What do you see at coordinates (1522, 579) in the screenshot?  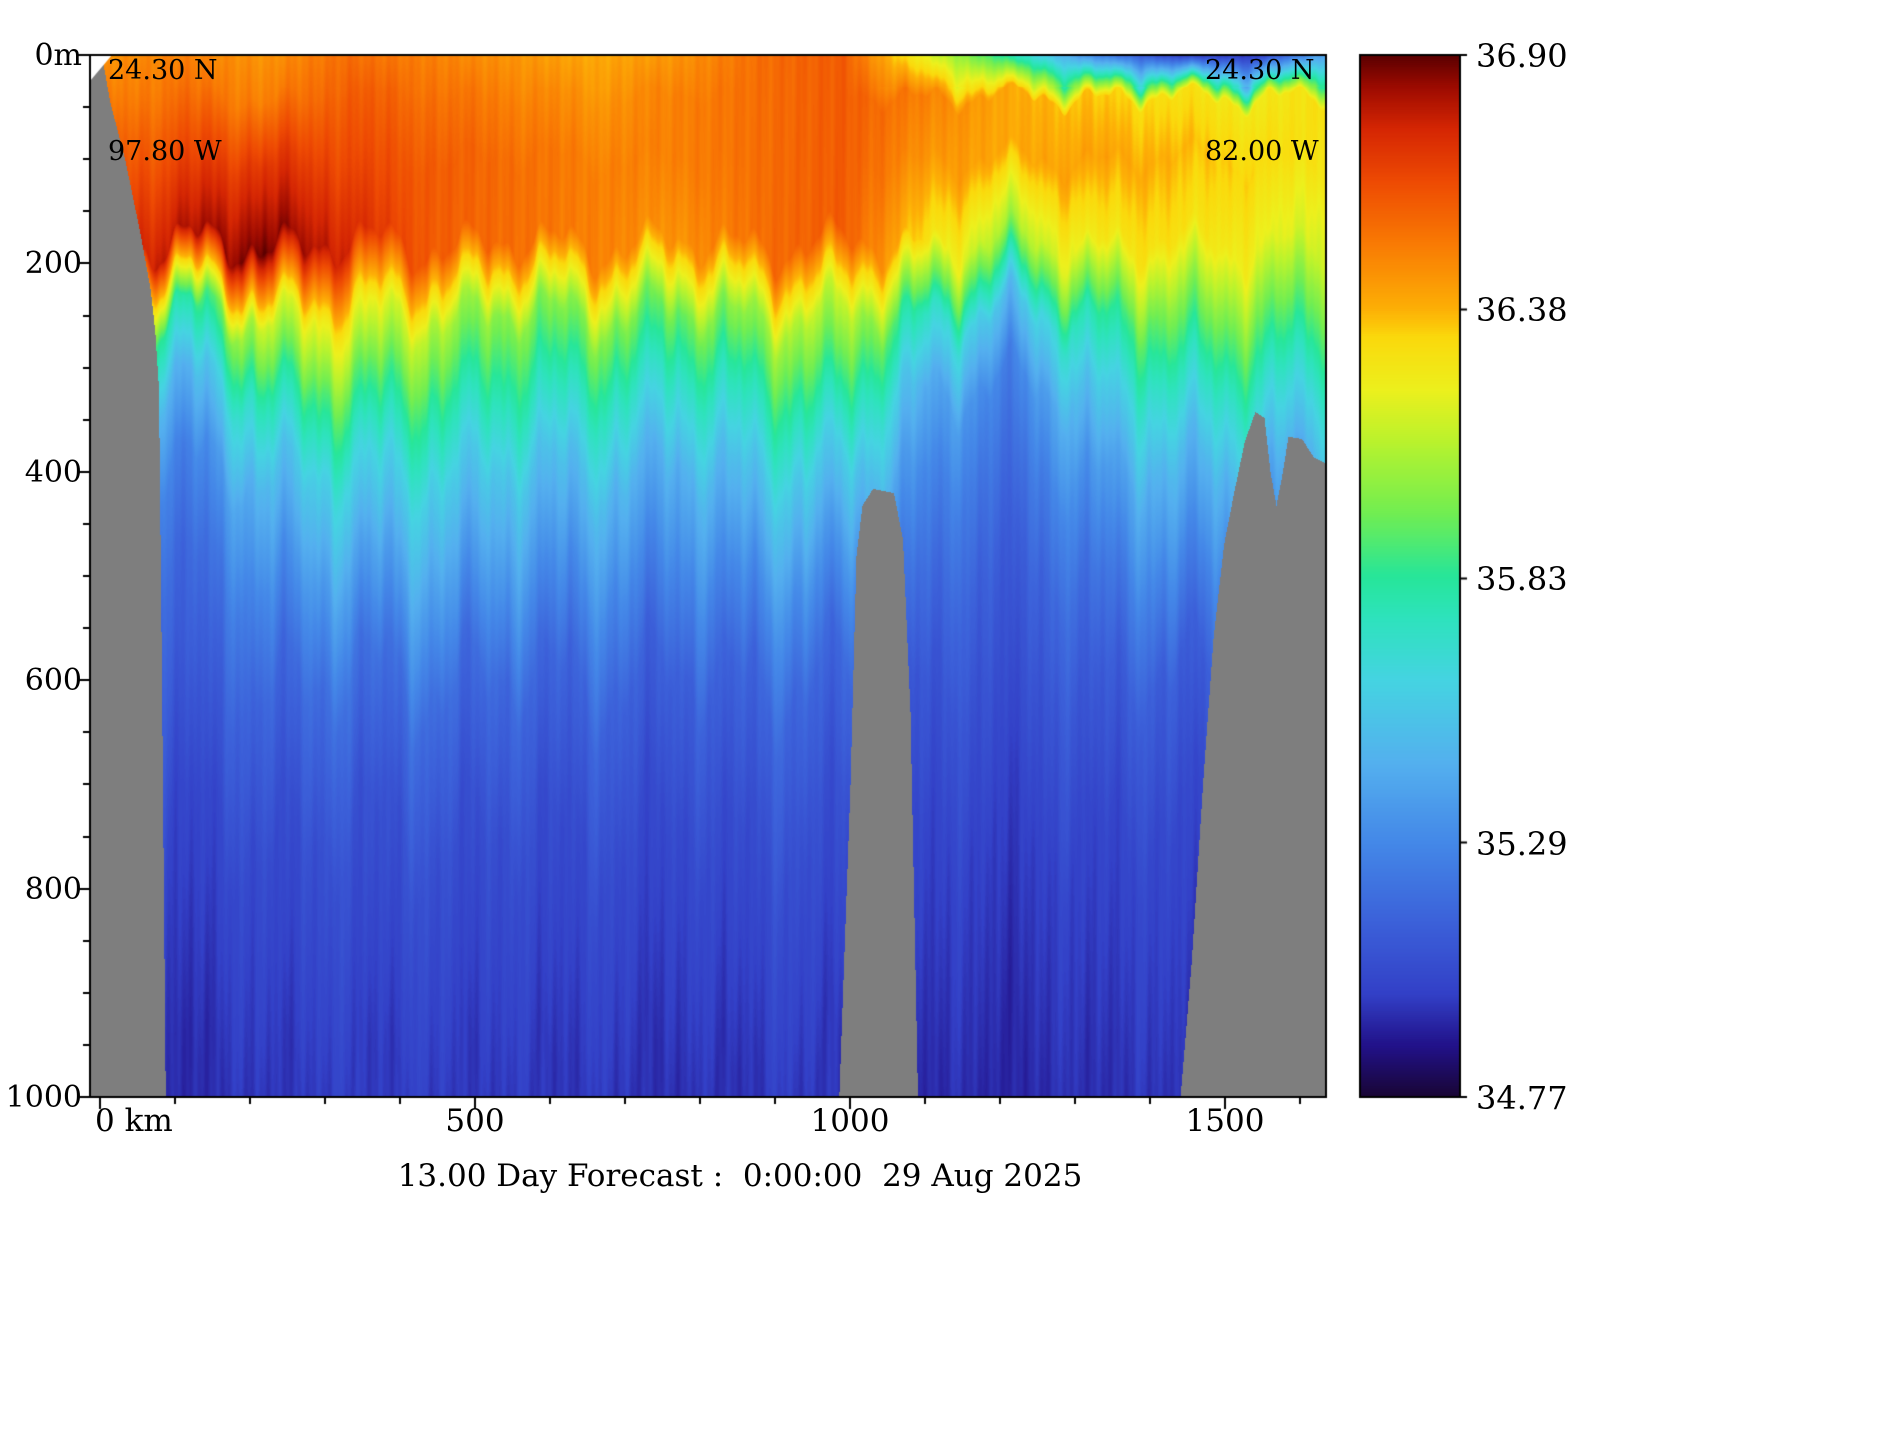 I see `colorbar-tick-label: 35.83` at bounding box center [1522, 579].